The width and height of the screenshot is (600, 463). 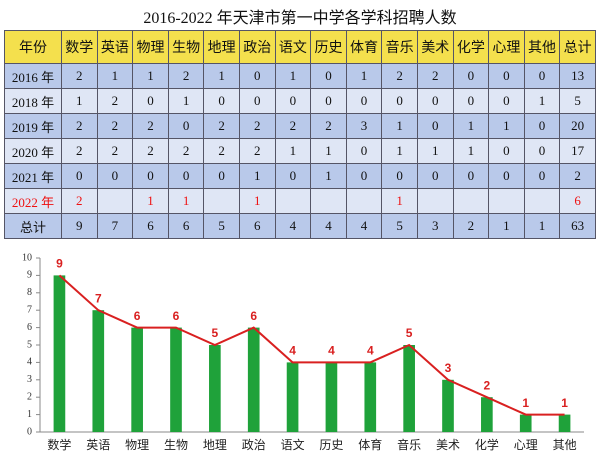 I want to click on y-tick-label: 9, so click(x=29, y=275).